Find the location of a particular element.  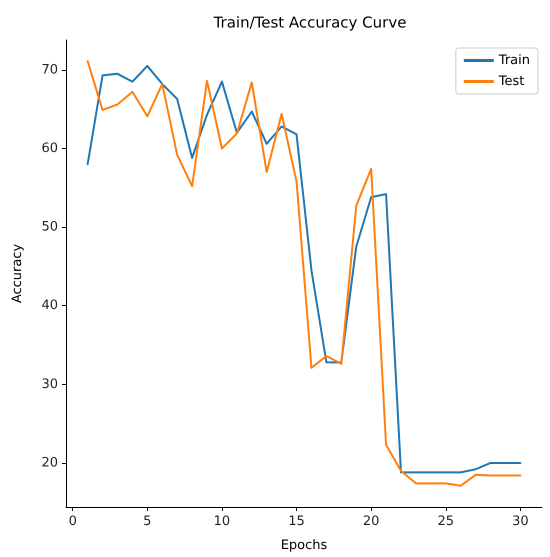

x-axis-title: Epochs is located at coordinates (304, 545).